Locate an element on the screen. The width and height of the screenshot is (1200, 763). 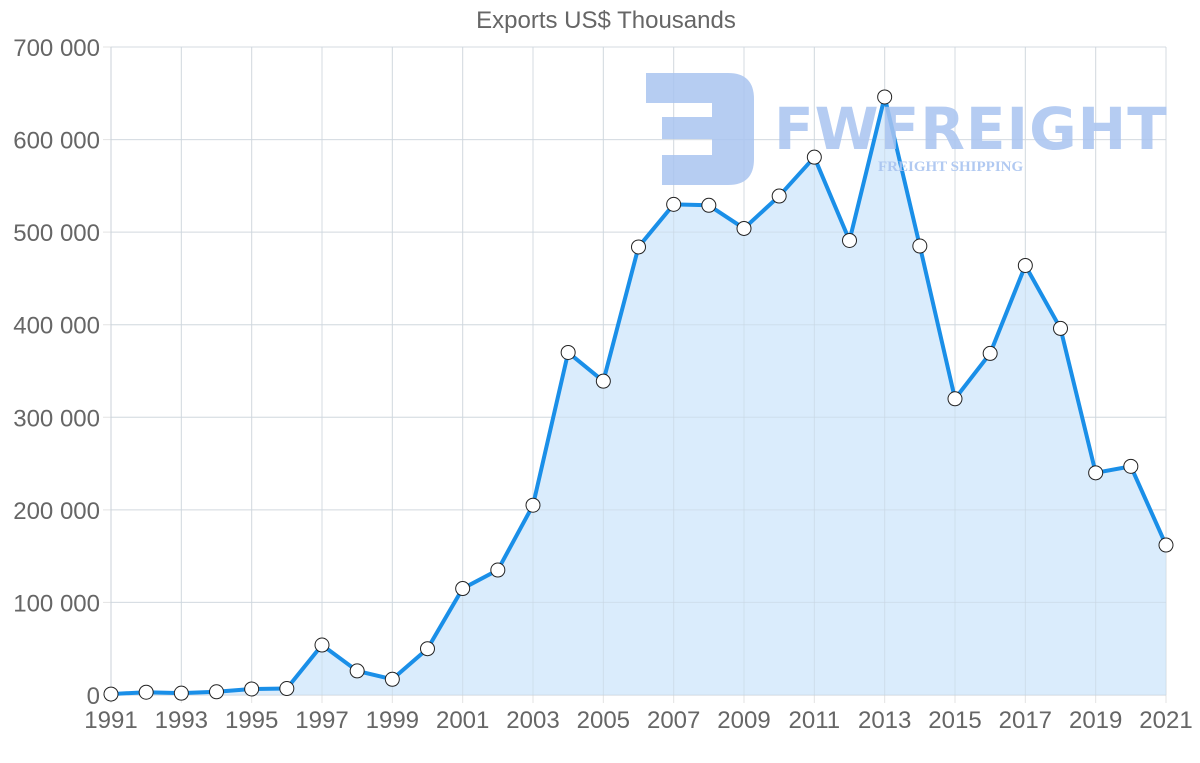
y-tick-label: 100 000 is located at coordinates (56, 603).